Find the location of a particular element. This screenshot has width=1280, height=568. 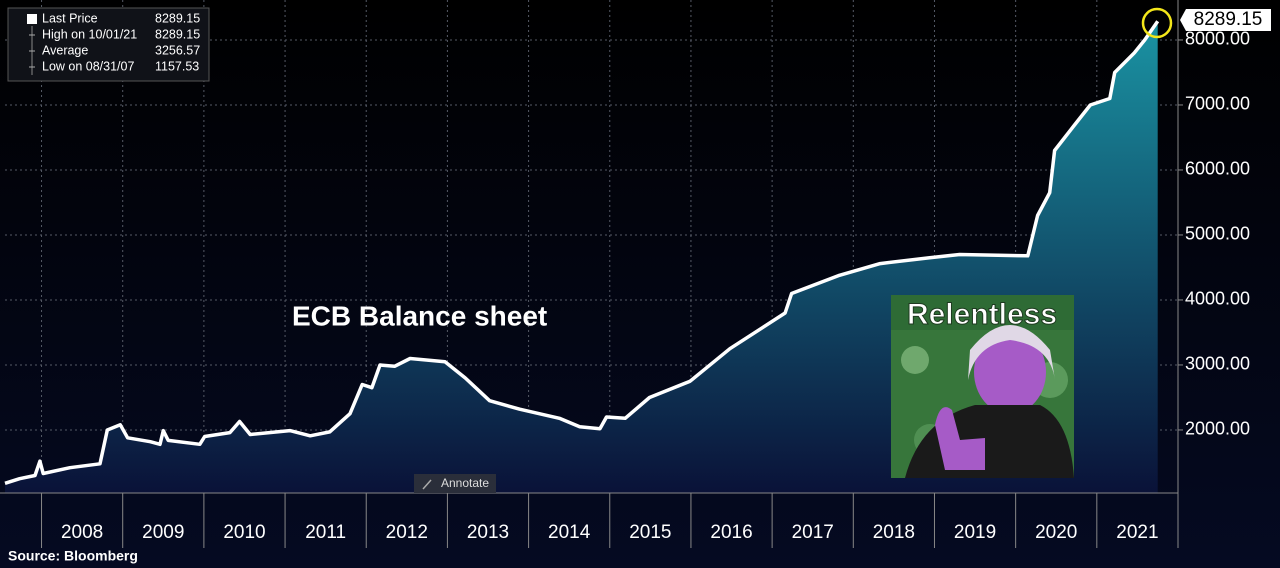

y-tick-label: 7000.00 is located at coordinates (1217, 104).